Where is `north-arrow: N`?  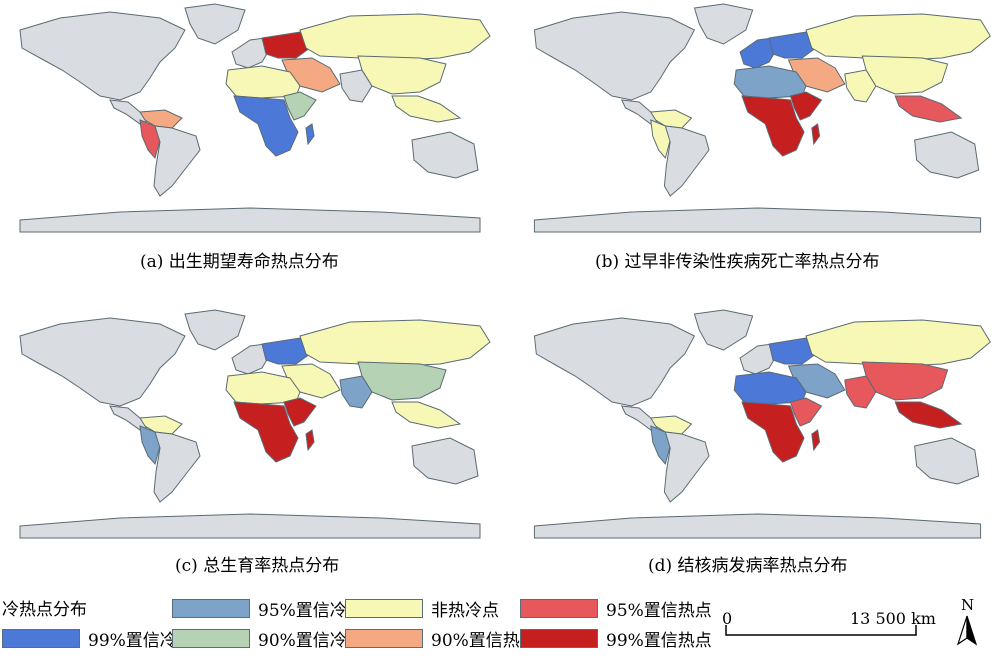 north-arrow: N is located at coordinates (967, 622).